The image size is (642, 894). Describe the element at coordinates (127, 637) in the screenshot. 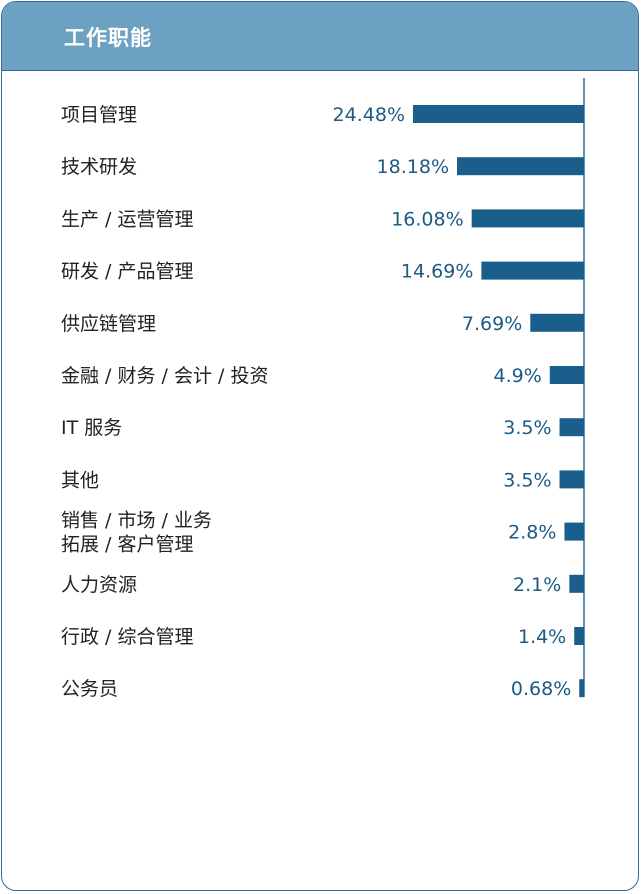

I see `category-label: 行政 / 综合管理` at that location.